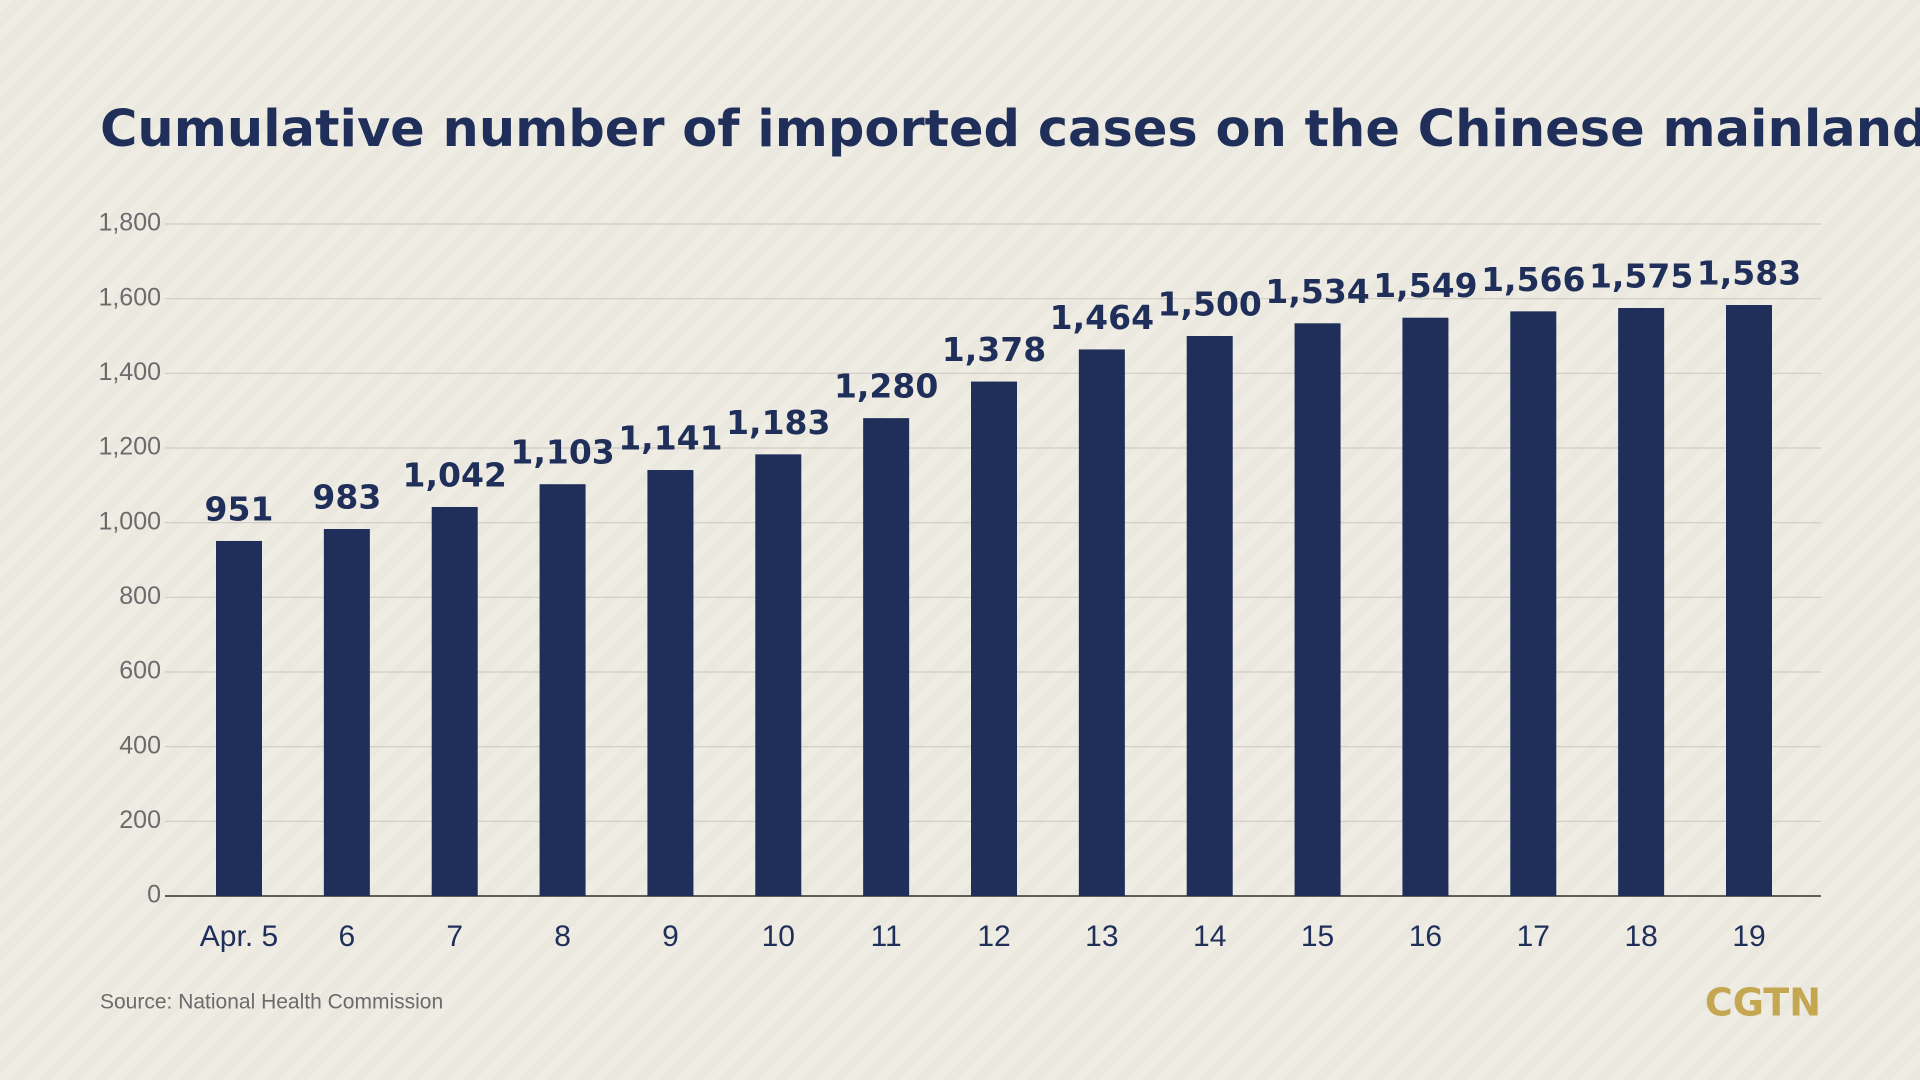 The image size is (1920, 1080). I want to click on value-label: 1,103, so click(562, 452).